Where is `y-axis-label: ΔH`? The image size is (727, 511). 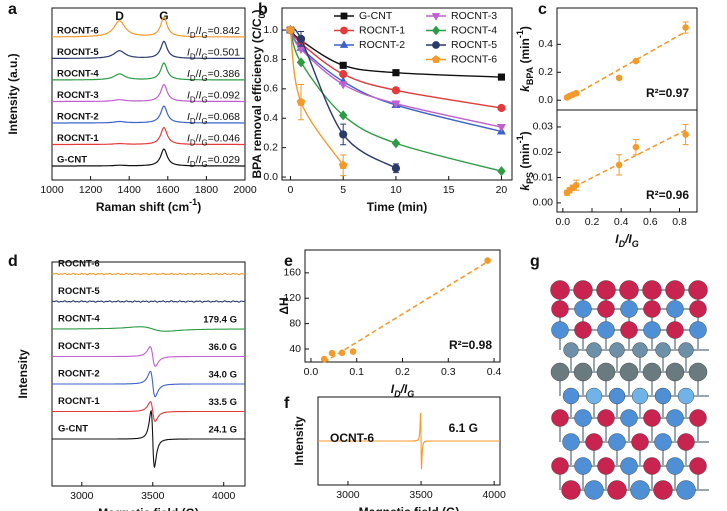
y-axis-label: ΔH is located at coordinates (284, 305).